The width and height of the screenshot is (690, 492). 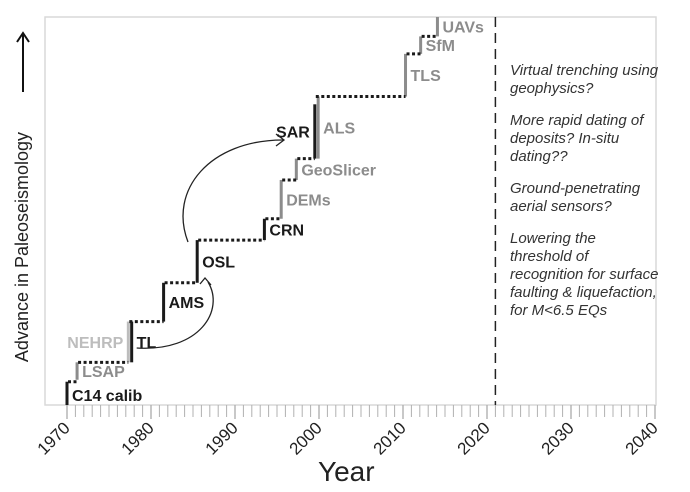 I want to click on step-label: SAR, so click(x=293, y=132).